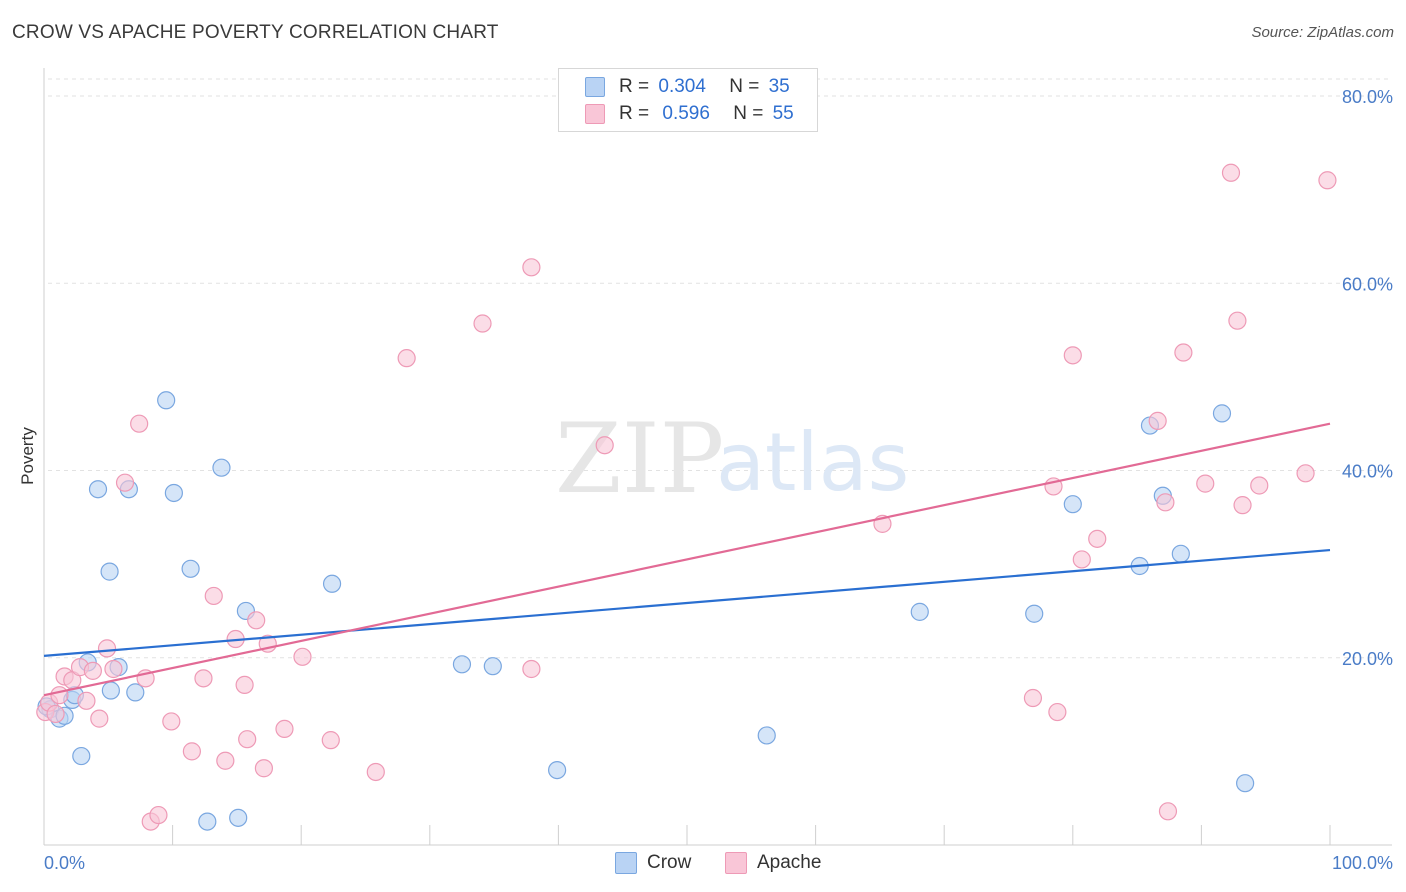  Describe the element at coordinates (748, 113) in the screenshot. I see `apache-n-label: N =` at that location.